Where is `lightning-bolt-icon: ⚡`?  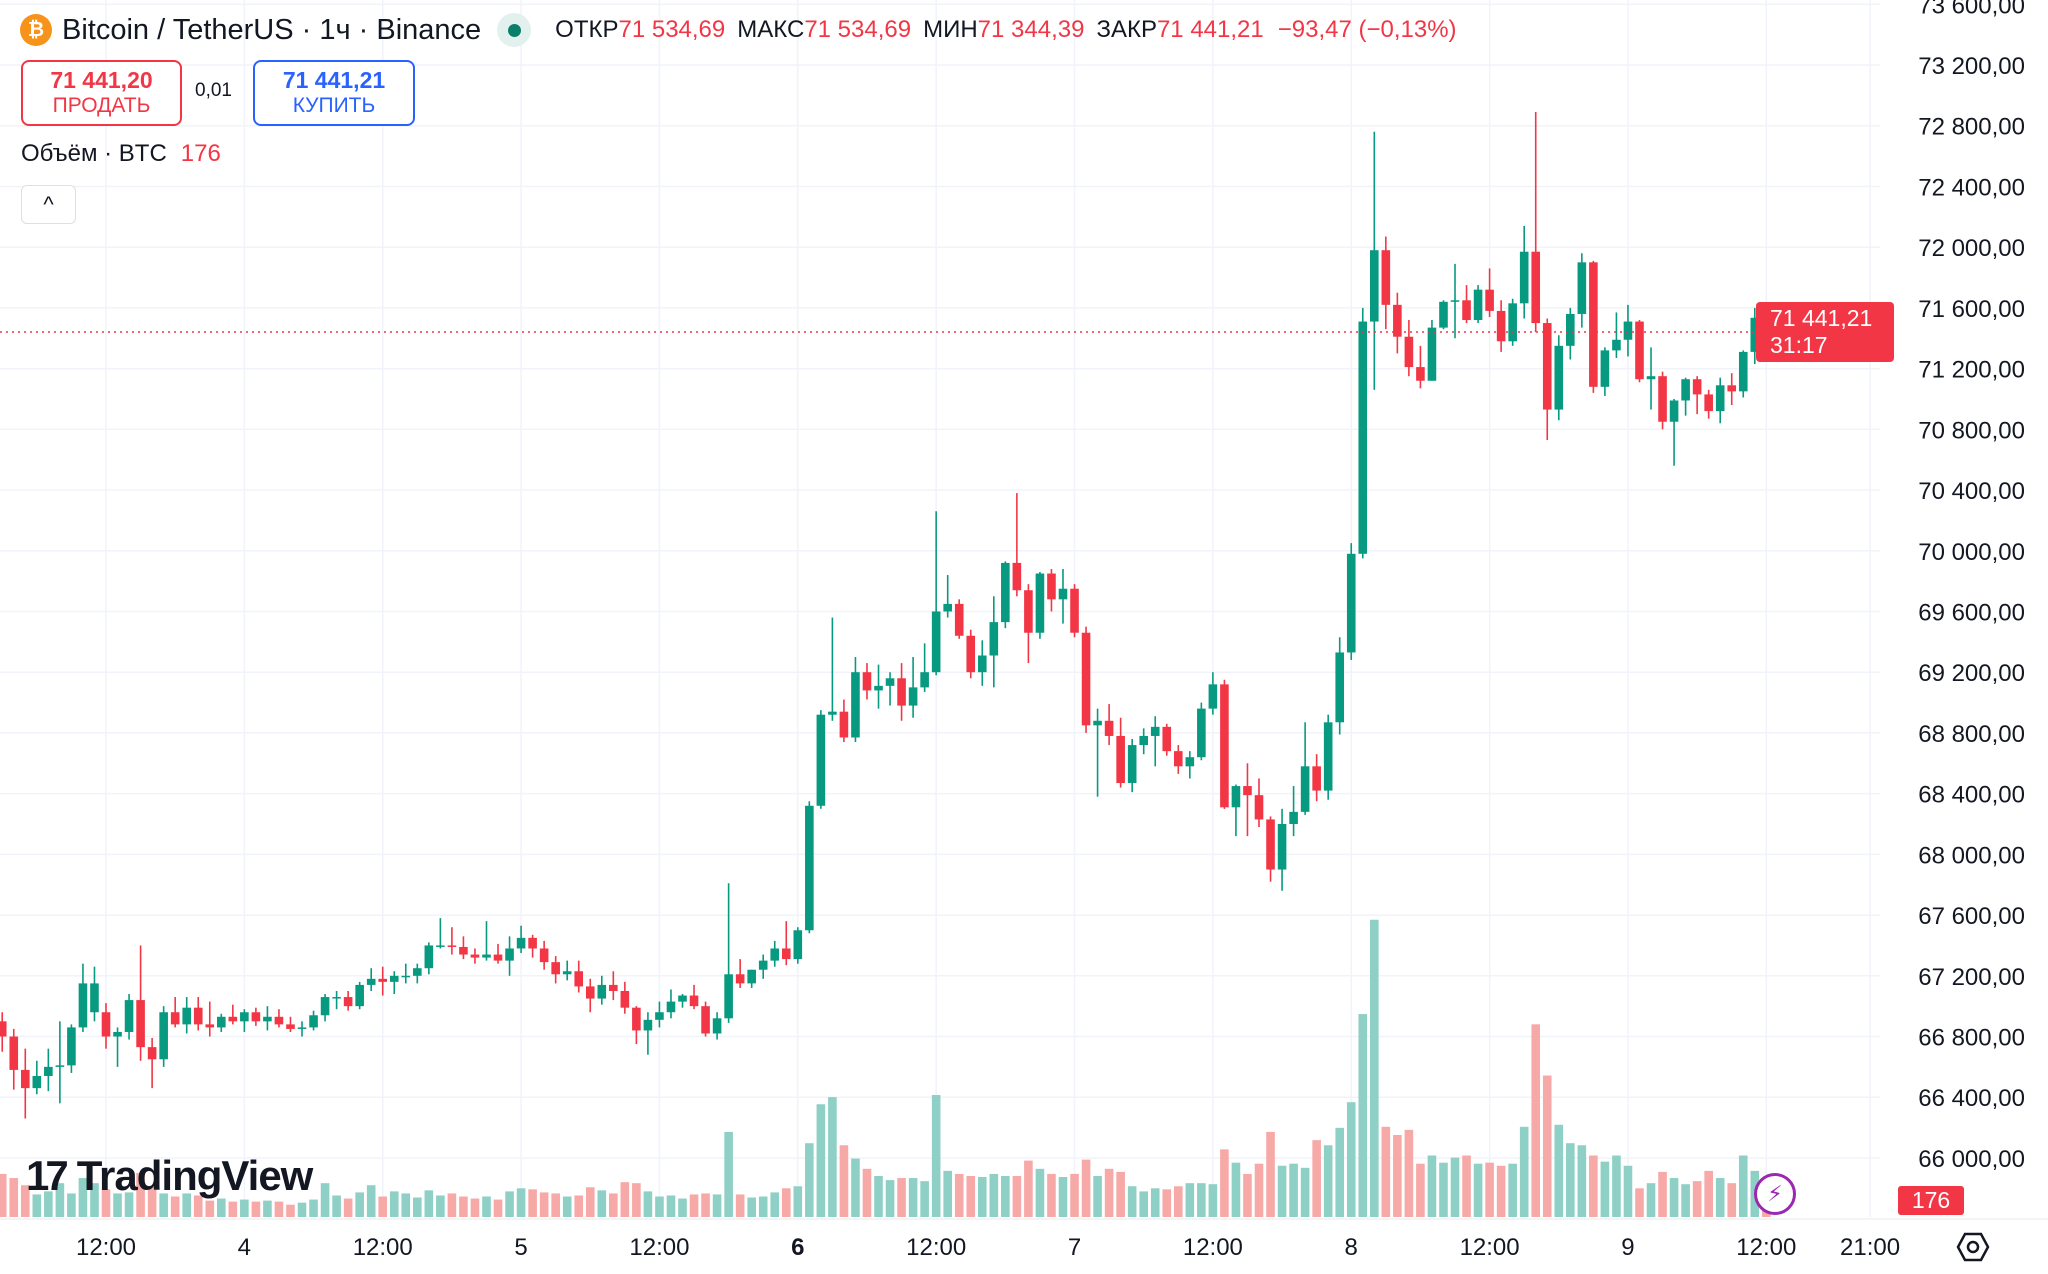
lightning-bolt-icon: ⚡ is located at coordinates (1775, 1194).